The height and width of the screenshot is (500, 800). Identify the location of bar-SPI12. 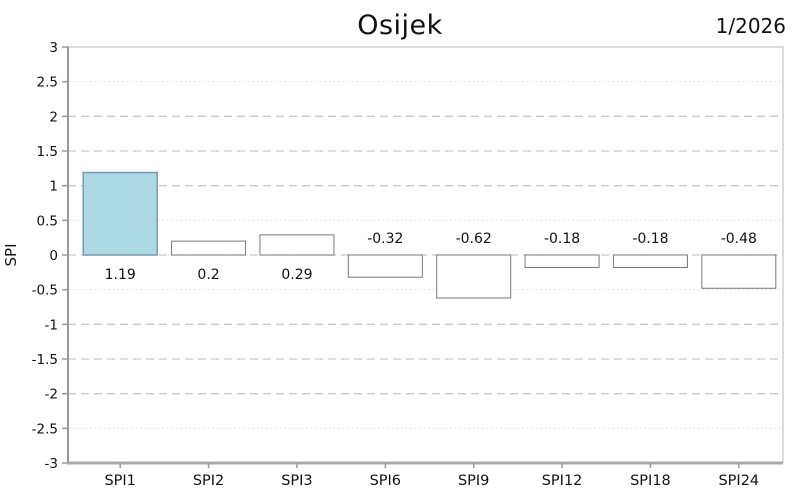
(562, 261).